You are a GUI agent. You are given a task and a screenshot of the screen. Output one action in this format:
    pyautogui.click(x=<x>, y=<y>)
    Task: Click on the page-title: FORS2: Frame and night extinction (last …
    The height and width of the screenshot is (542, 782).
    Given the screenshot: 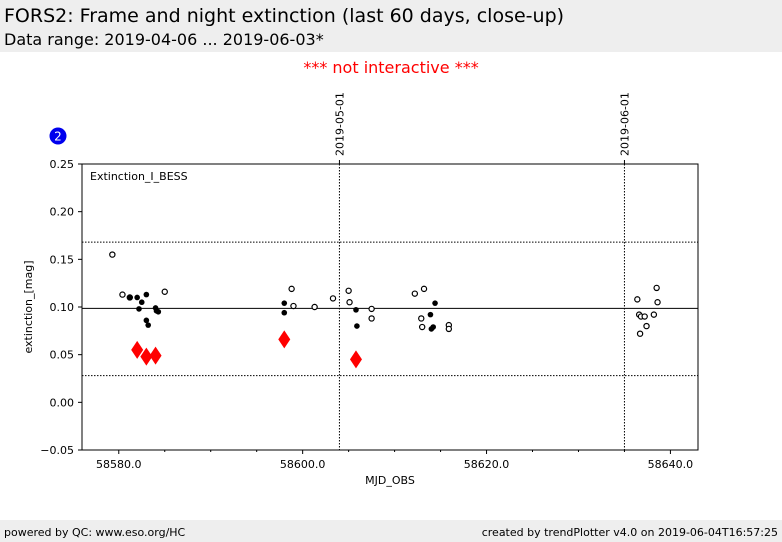 What is the action you would take?
    pyautogui.click(x=284, y=16)
    